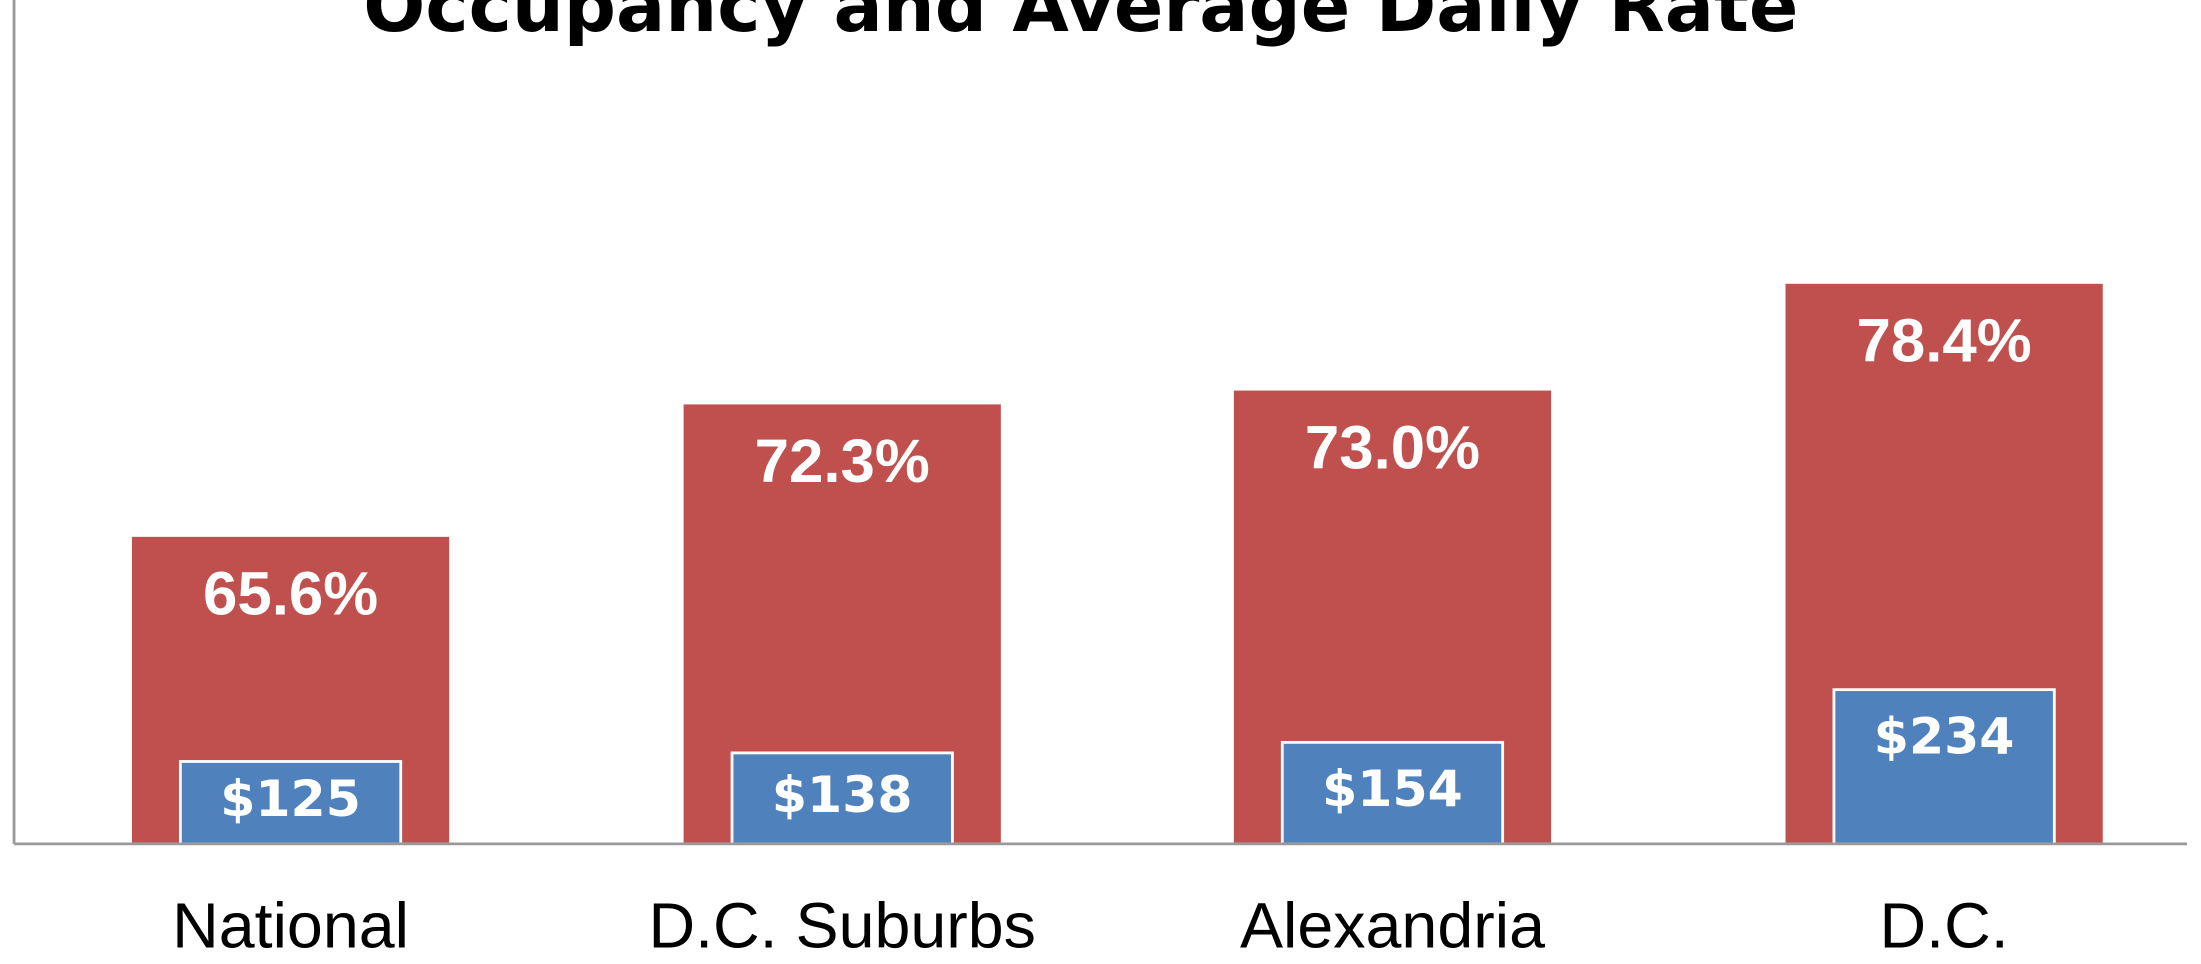 The image size is (2201, 964). What do you see at coordinates (842, 926) in the screenshot?
I see `x-tick-label: D.C. Suburbs` at bounding box center [842, 926].